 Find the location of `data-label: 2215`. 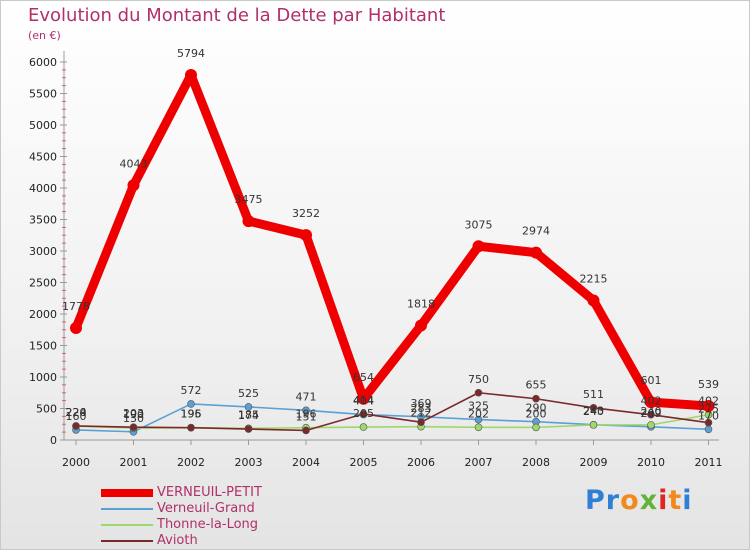

data-label: 2215 is located at coordinates (594, 278).